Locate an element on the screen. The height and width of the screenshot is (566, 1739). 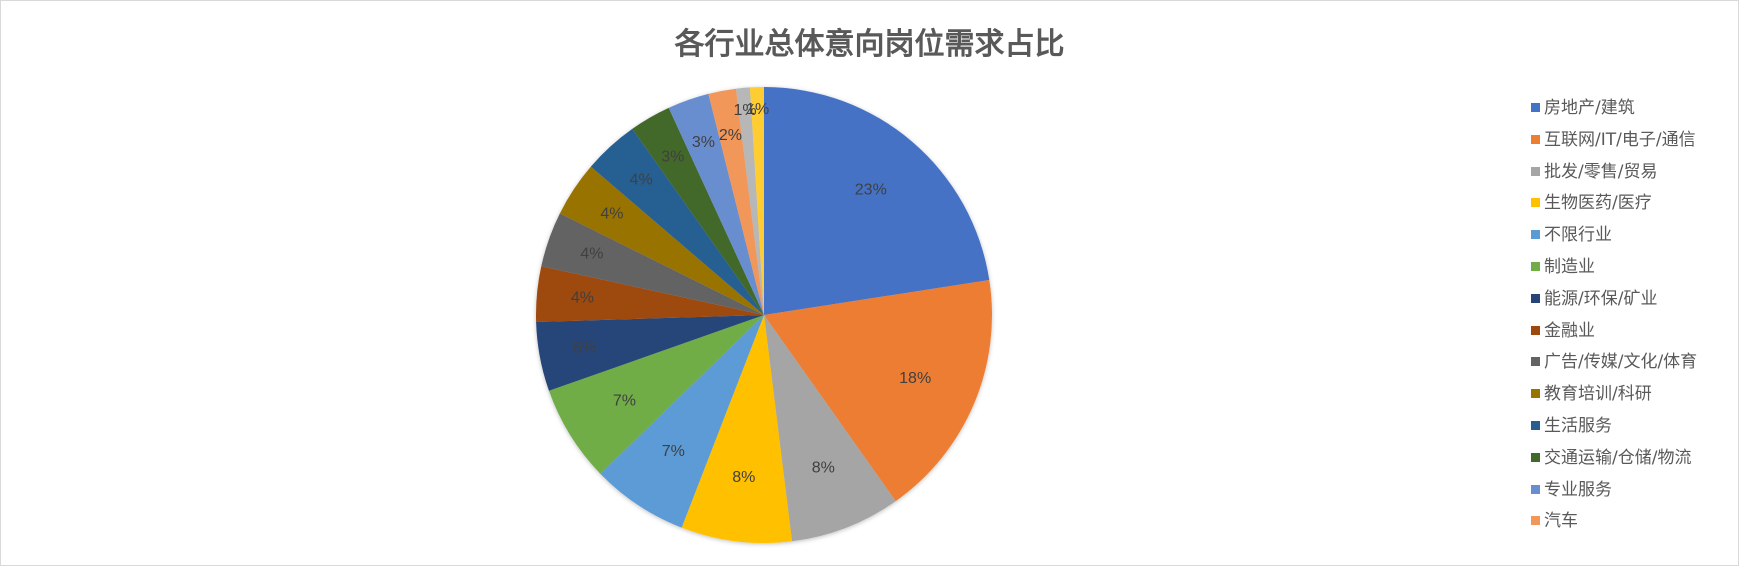
legend-label: 不限行业 is located at coordinates (1578, 235).